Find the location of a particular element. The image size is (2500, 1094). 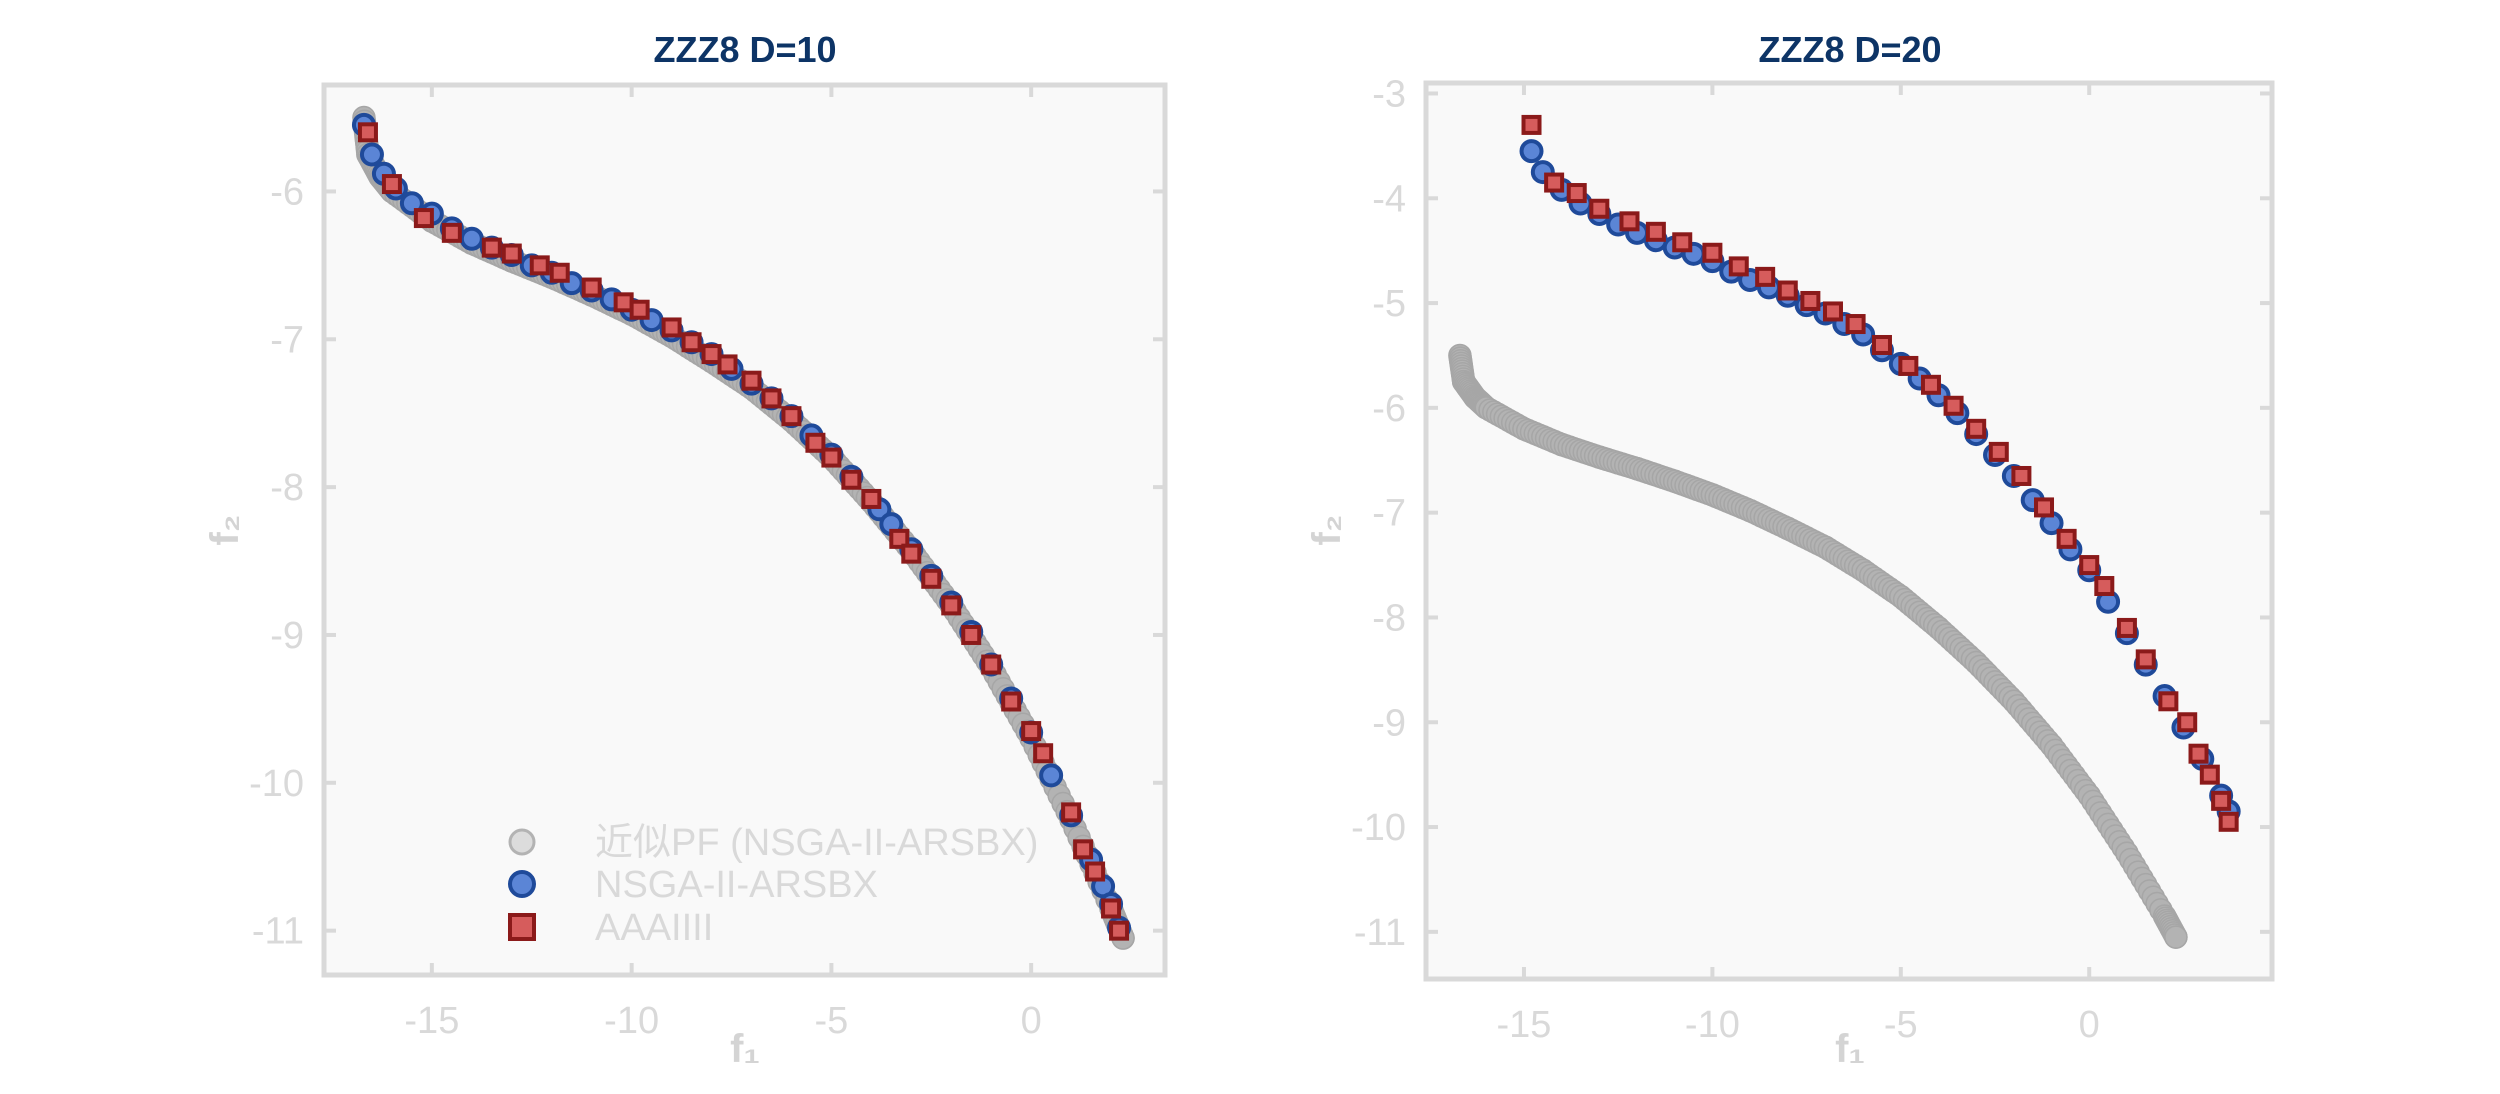

y-tick-label: -9 is located at coordinates (1389, 723).